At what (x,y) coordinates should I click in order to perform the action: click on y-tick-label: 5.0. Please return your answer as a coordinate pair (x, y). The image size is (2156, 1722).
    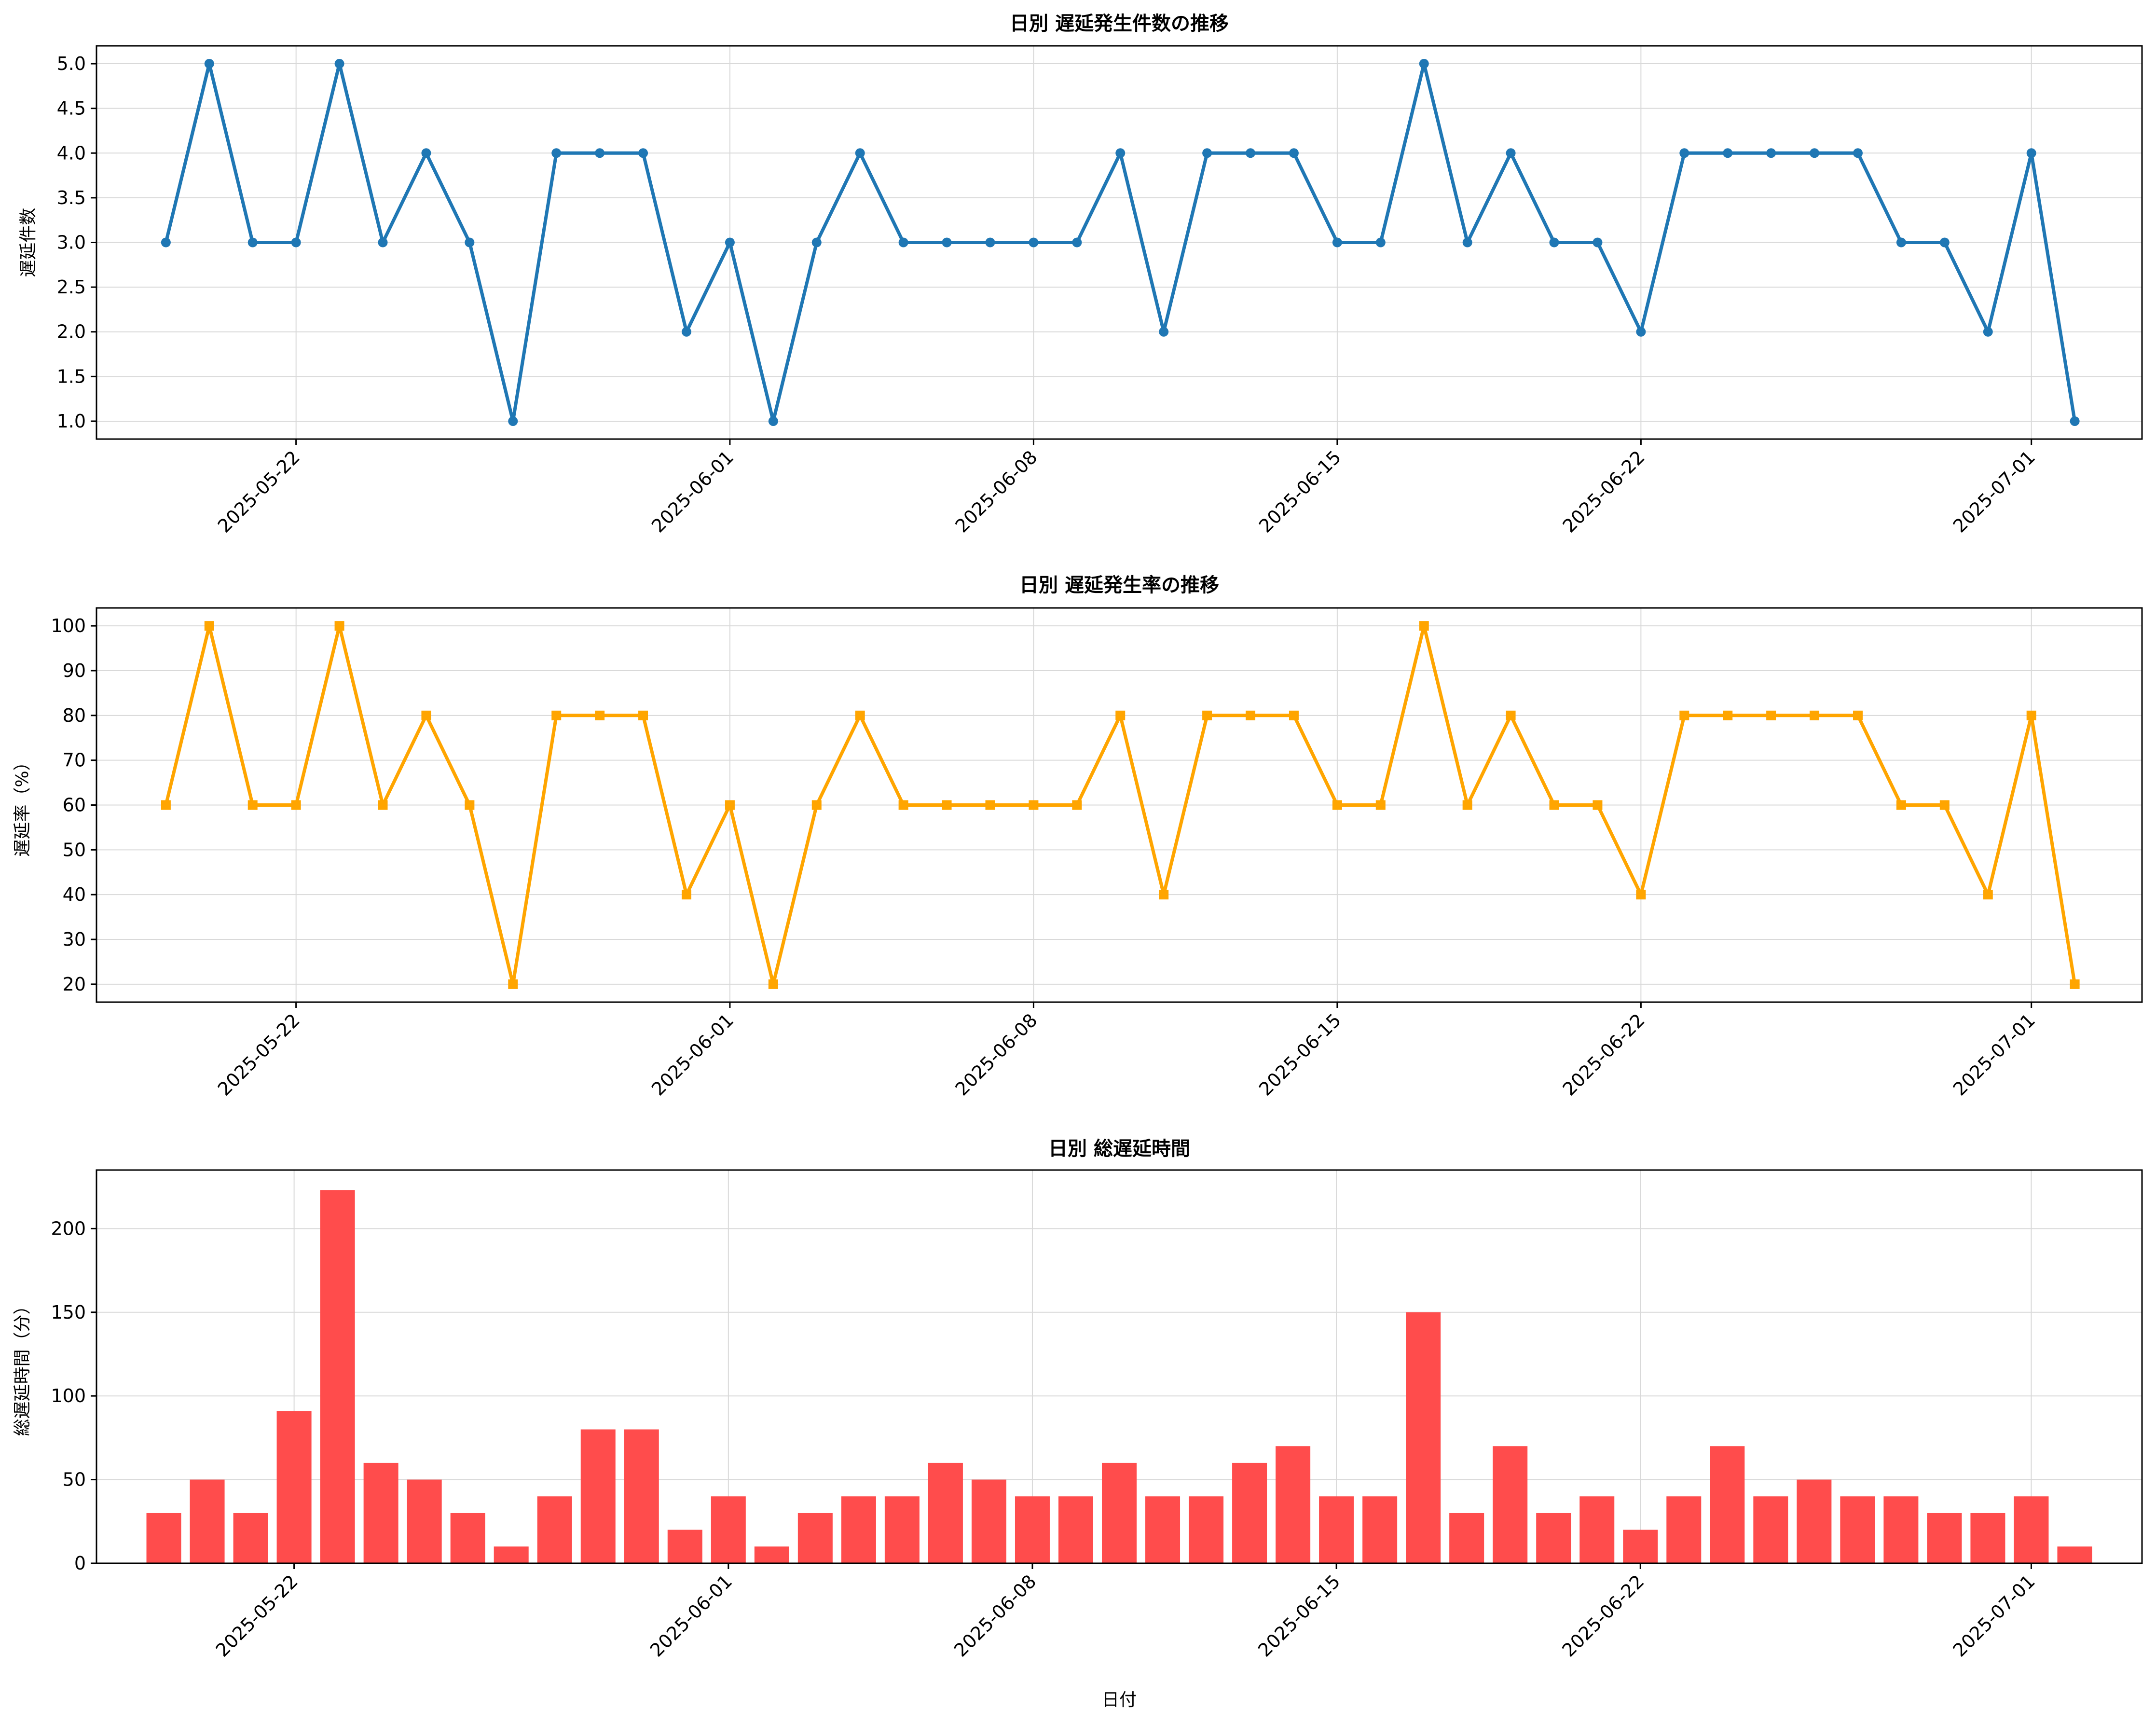
    Looking at the image, I should click on (71, 63).